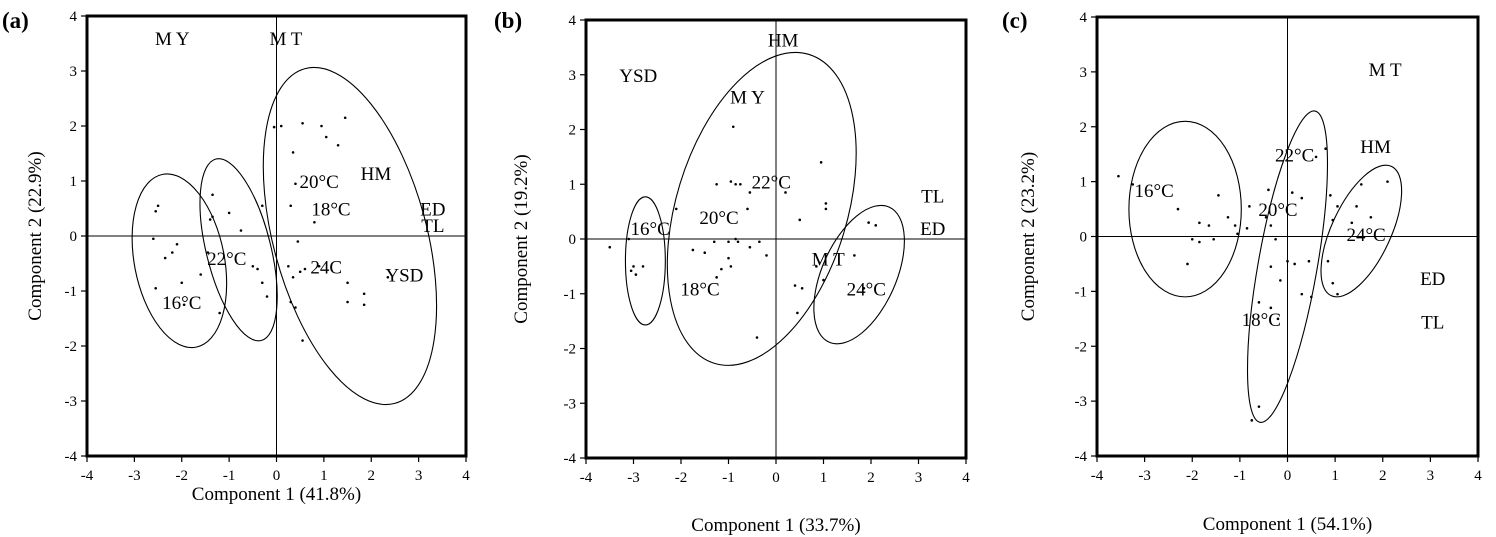 The height and width of the screenshot is (537, 1496). I want to click on y-tick-label: -1, so click(1081, 292).